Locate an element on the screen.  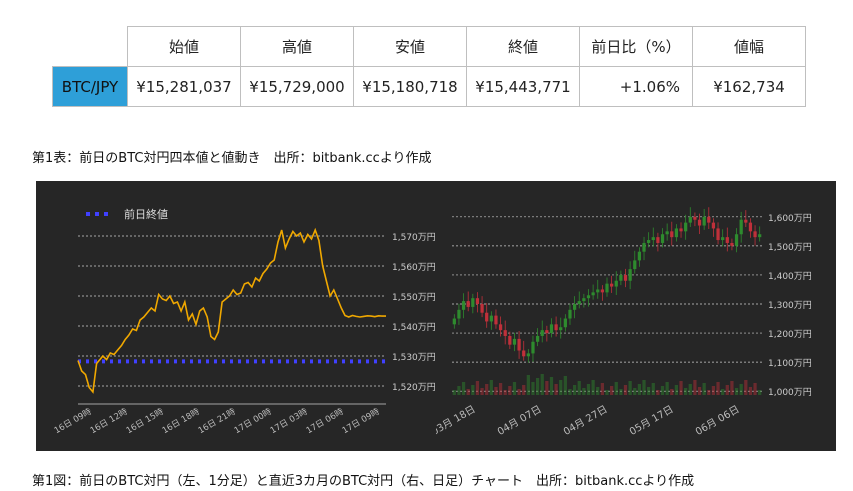
header-high: 高値 is located at coordinates (297, 46).